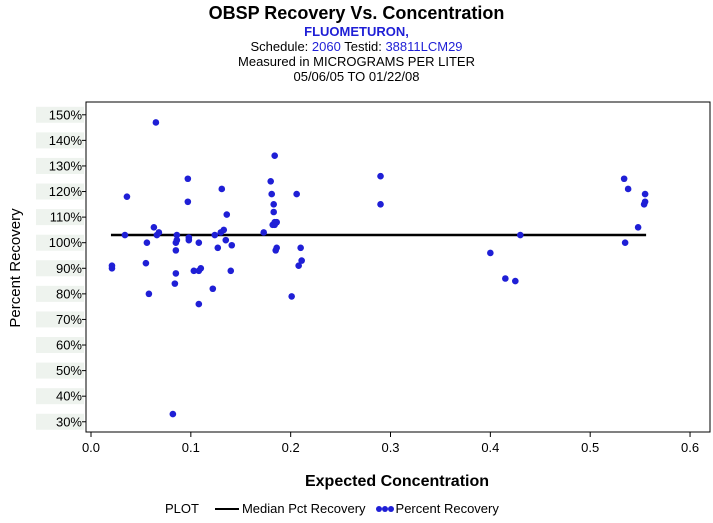 The height and width of the screenshot is (523, 713). I want to click on y-tick-label: 120%, so click(66, 191).